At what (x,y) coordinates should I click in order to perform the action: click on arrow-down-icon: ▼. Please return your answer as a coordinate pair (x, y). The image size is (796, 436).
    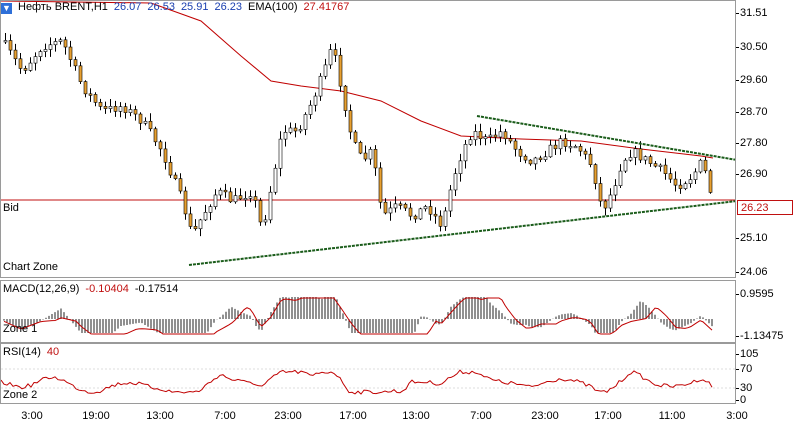
    Looking at the image, I should click on (6, 8).